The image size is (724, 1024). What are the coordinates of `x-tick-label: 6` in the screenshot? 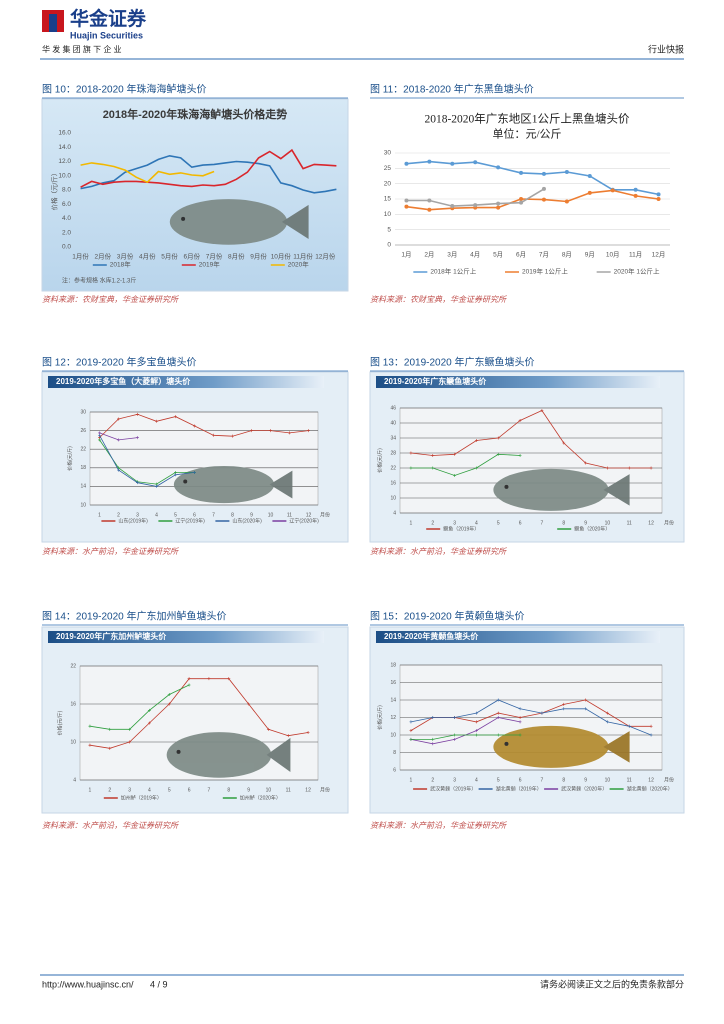 It's located at (194, 515).